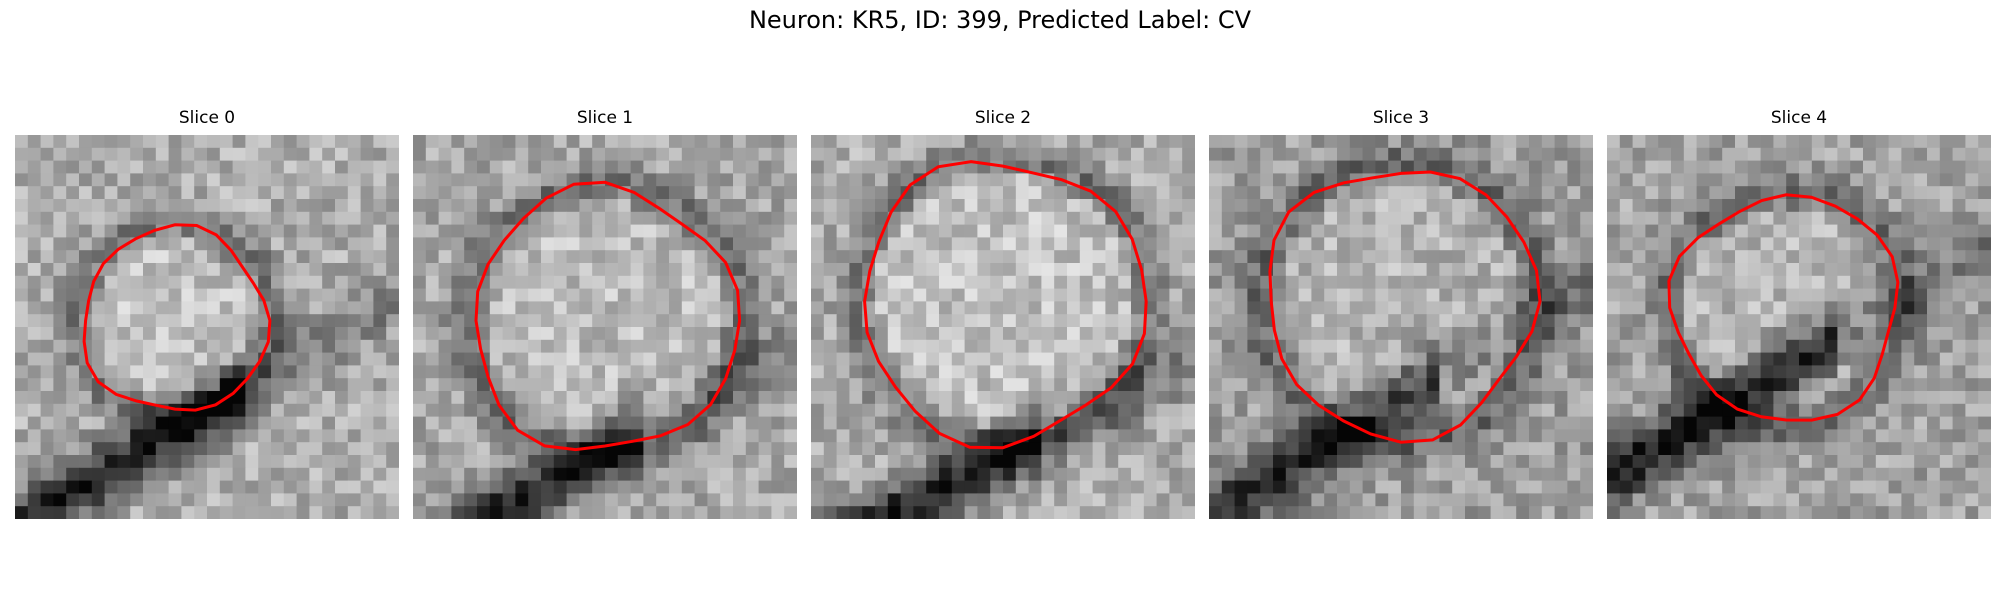 The image size is (2000, 600). Describe the element at coordinates (1799, 118) in the screenshot. I see `slice-title-4: Slice 4` at that location.